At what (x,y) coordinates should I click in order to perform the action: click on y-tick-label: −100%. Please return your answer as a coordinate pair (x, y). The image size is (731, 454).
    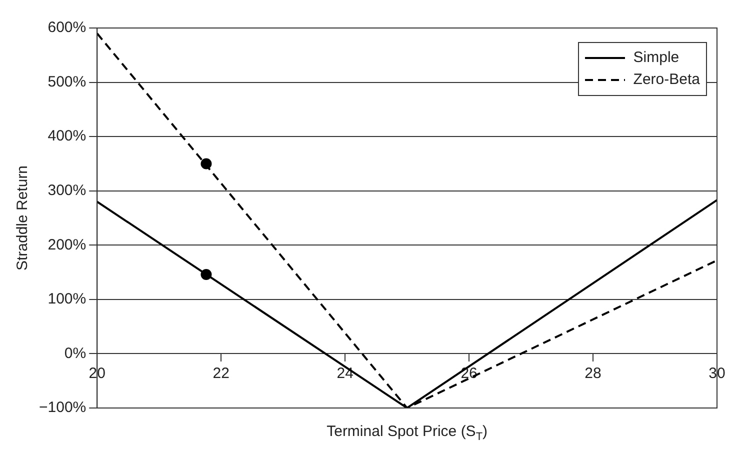
    Looking at the image, I should click on (62, 407).